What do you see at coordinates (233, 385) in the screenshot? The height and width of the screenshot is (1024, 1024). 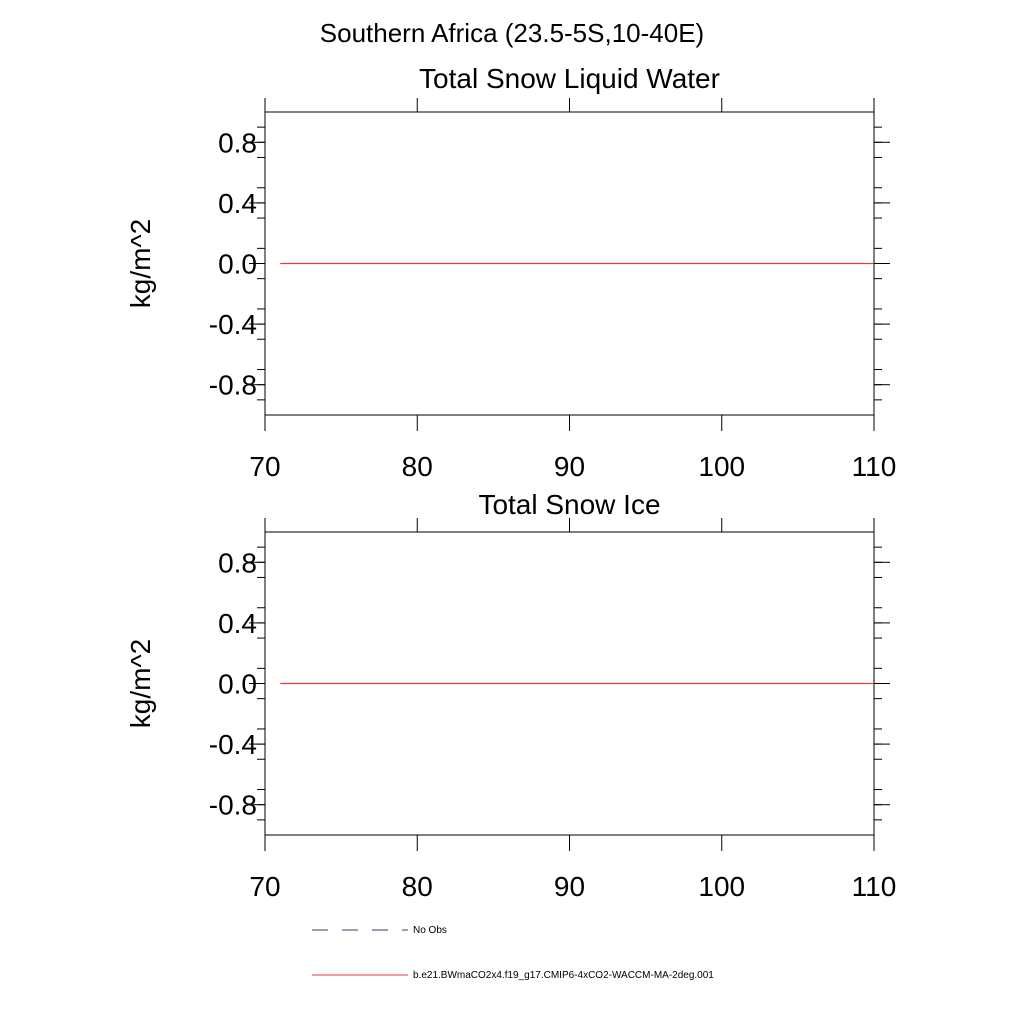 I see `chart-0-y-tick-label: -0.8` at bounding box center [233, 385].